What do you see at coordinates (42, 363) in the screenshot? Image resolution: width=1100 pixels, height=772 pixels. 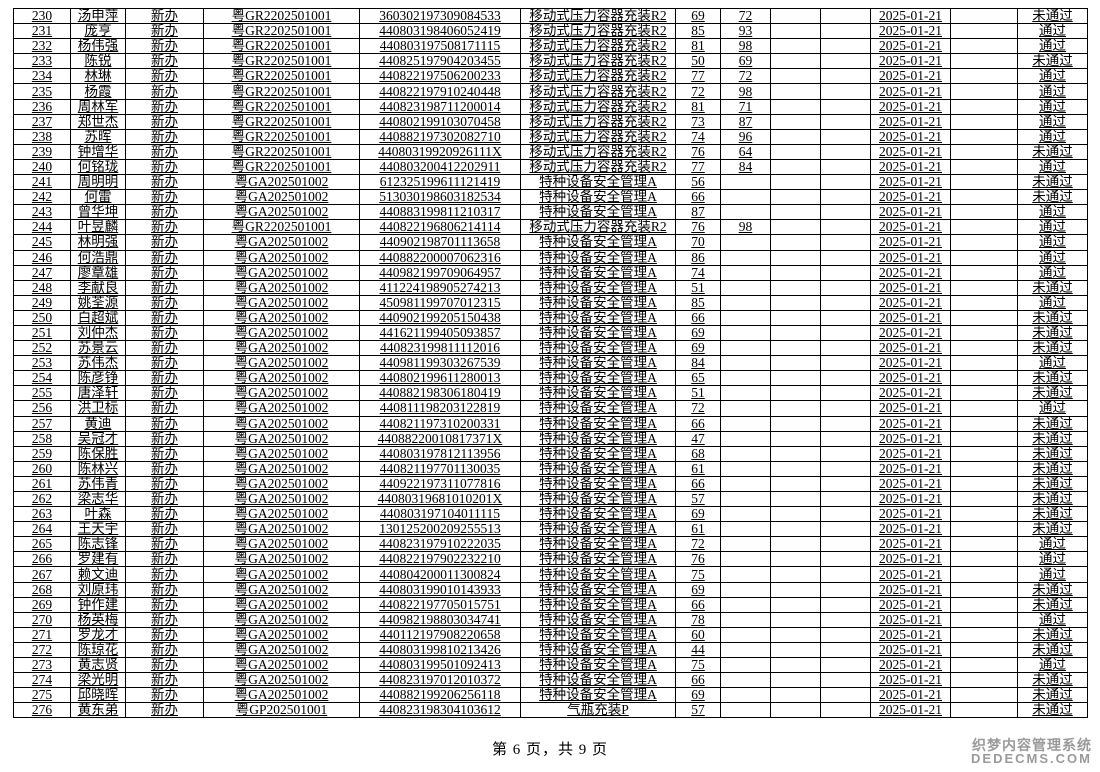 I see `row-number: 253` at bounding box center [42, 363].